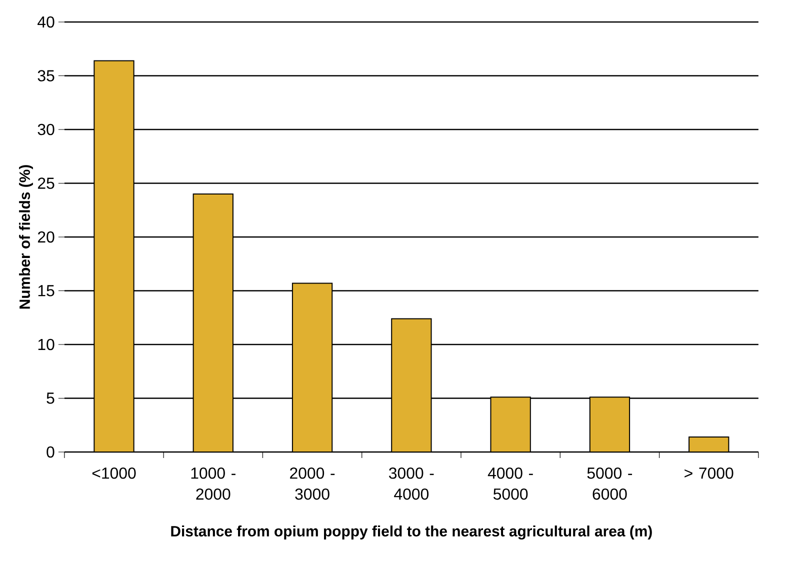  What do you see at coordinates (50, 452) in the screenshot?
I see `y-tick-label: 0` at bounding box center [50, 452].